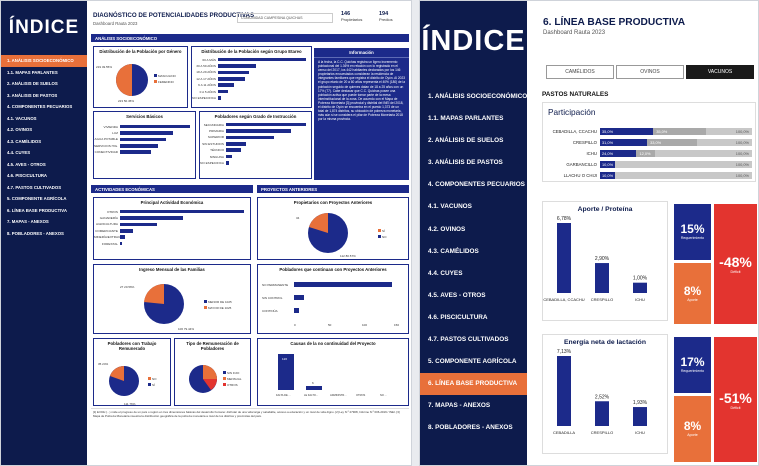 Image resolution: width=759 pixels, height=466 pixels. I want to click on bar-value: 10,0%, so click(608, 164).